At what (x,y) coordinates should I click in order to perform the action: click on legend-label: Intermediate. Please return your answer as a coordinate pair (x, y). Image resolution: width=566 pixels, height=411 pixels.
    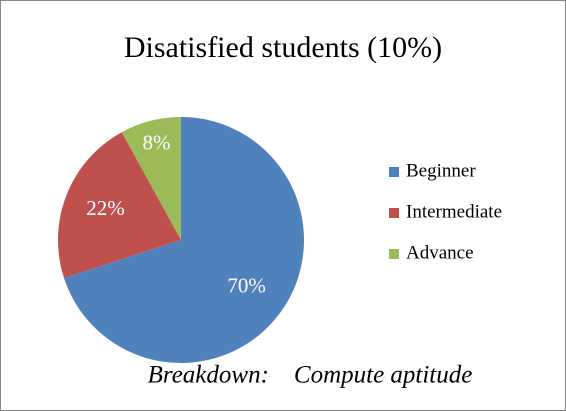
    Looking at the image, I should click on (454, 211).